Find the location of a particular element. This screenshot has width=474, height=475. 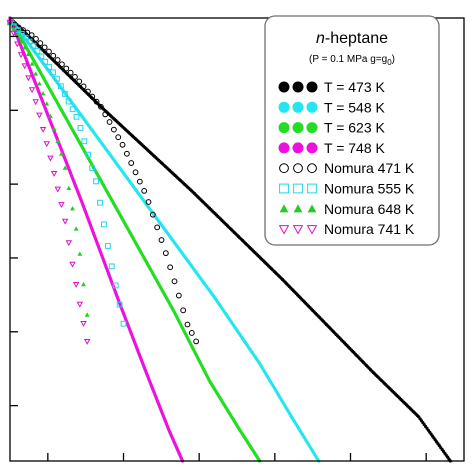

legend-entry: Nomura 555 K is located at coordinates (347, 189).